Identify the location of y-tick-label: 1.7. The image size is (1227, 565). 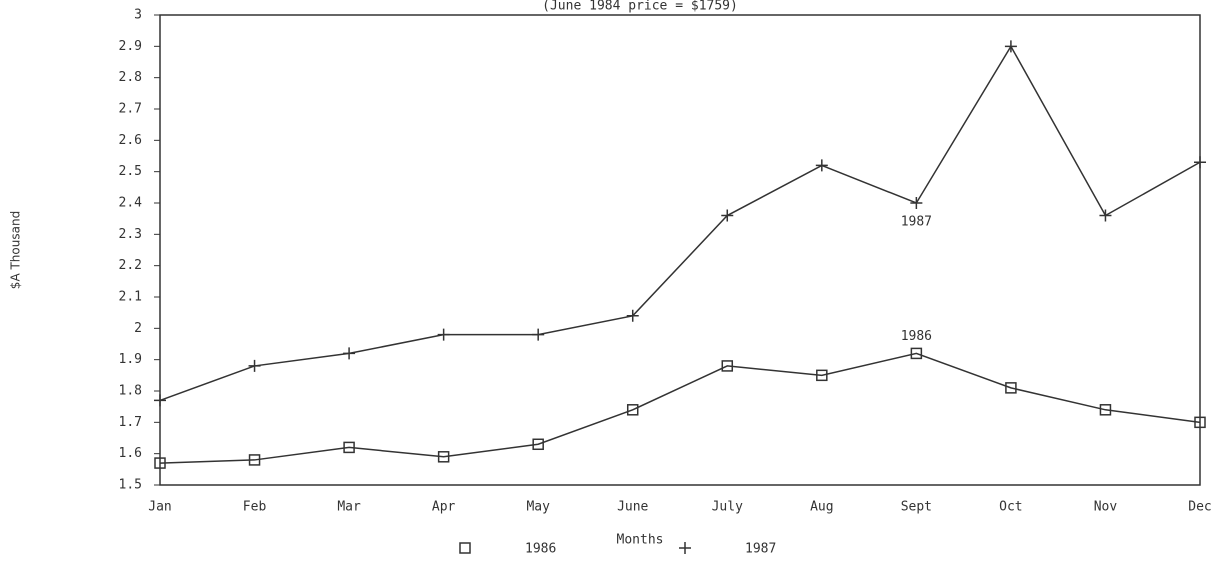
(130, 422).